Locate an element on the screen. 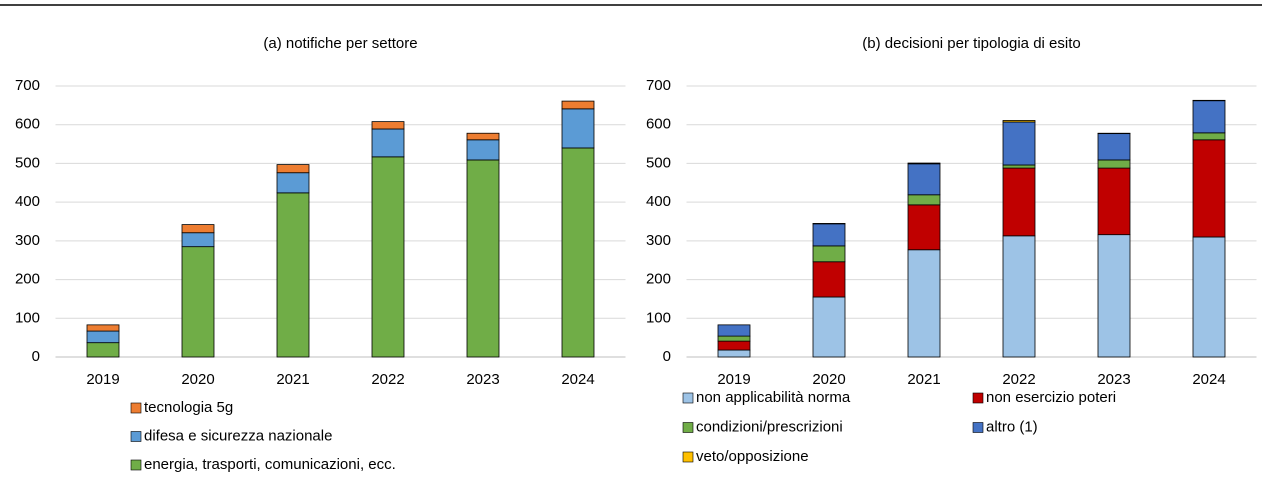 The height and width of the screenshot is (493, 1262). legend-label: energia, trasporti, comunicazioni, ecc. is located at coordinates (270, 464).